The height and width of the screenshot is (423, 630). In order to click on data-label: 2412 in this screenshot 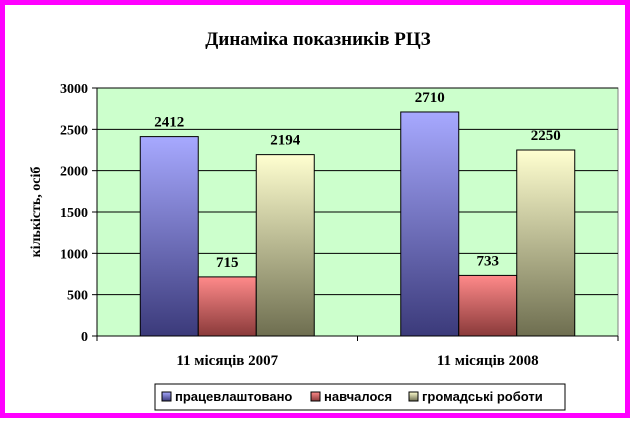, I will do `click(169, 123)`.